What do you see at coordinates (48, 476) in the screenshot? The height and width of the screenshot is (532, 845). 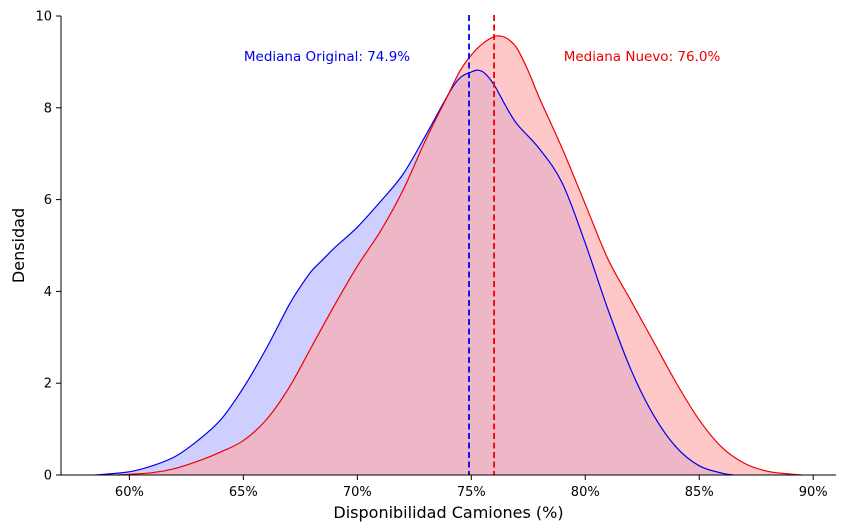 I see `y-tick-label: 0` at bounding box center [48, 476].